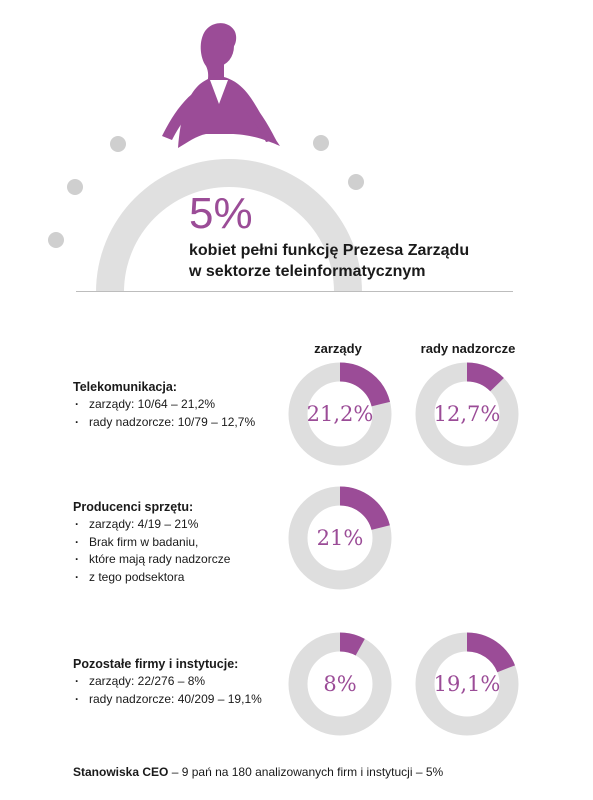 The image size is (593, 800). I want to click on list-item: z tego podsektora, so click(151, 578).